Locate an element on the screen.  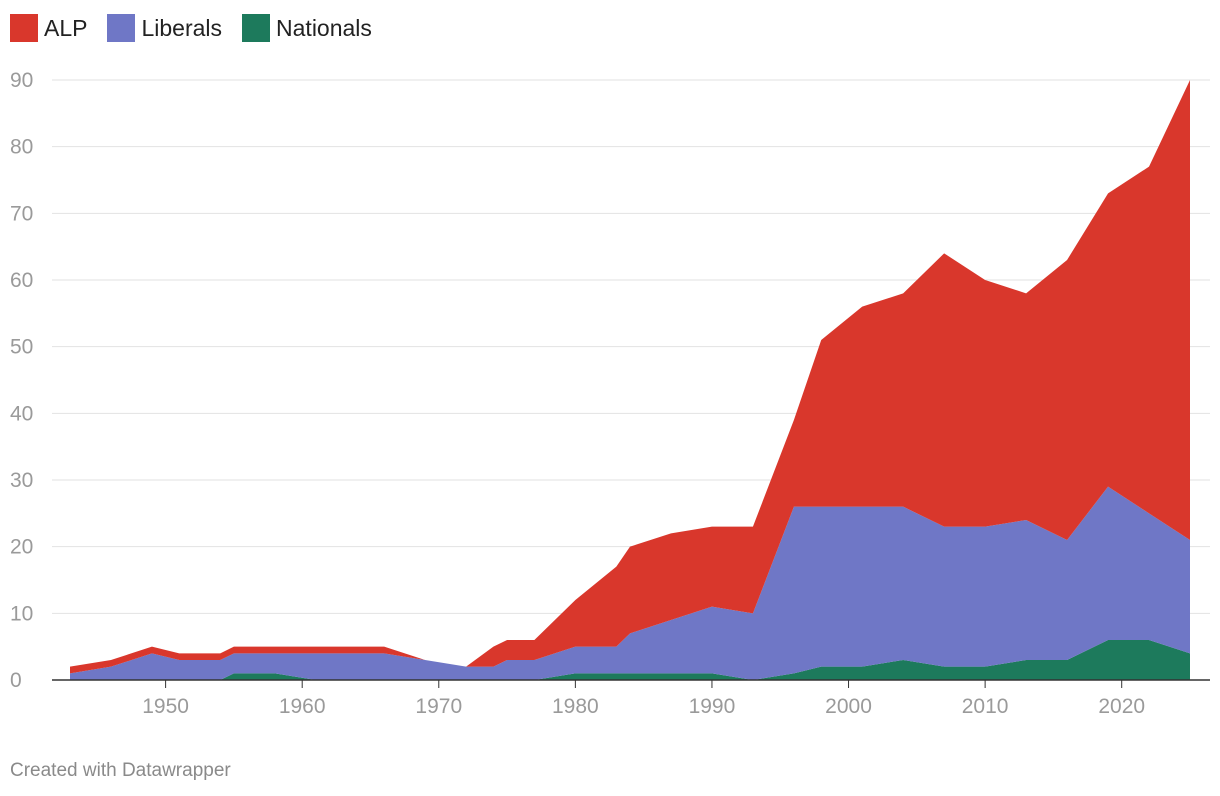
legend-item-nationals: Nationals is located at coordinates (307, 28).